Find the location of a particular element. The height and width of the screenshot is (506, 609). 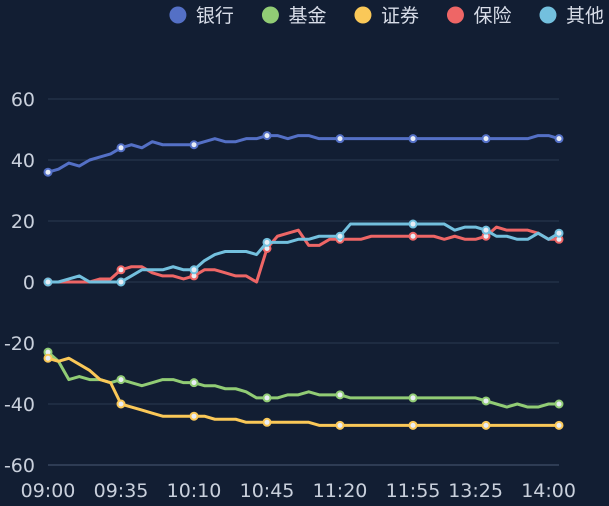

legend-item: 其他 is located at coordinates (571, 16).